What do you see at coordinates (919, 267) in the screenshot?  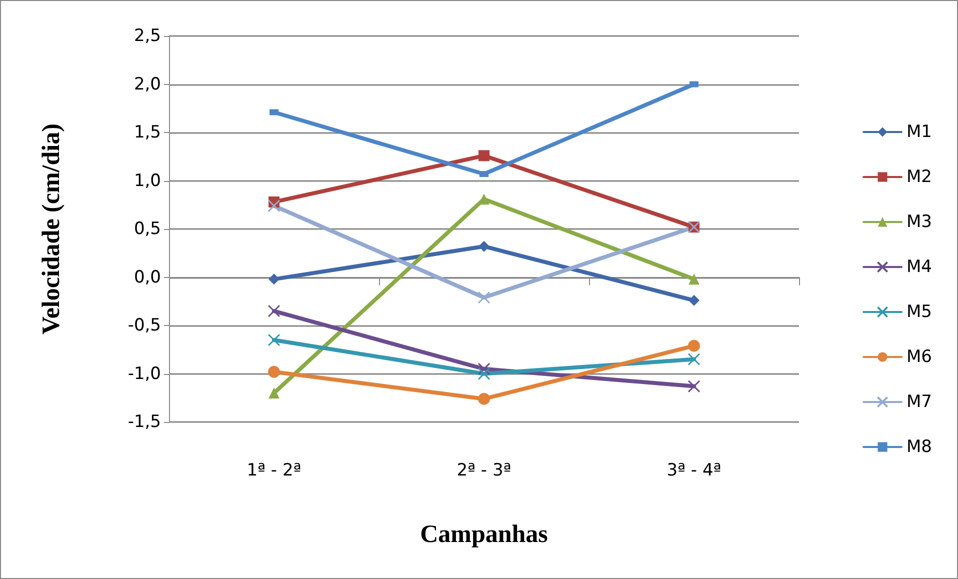 I see `legend-label: M4` at bounding box center [919, 267].